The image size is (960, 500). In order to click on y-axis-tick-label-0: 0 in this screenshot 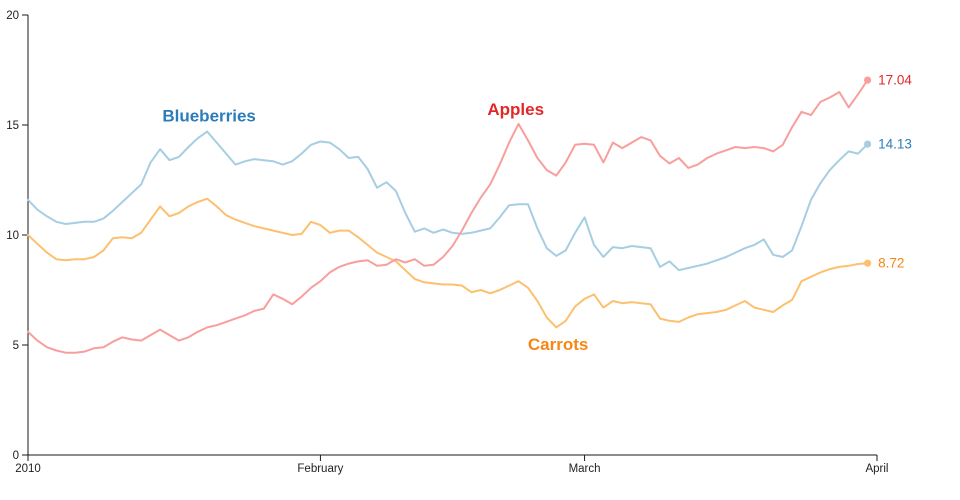, I will do `click(16, 456)`.